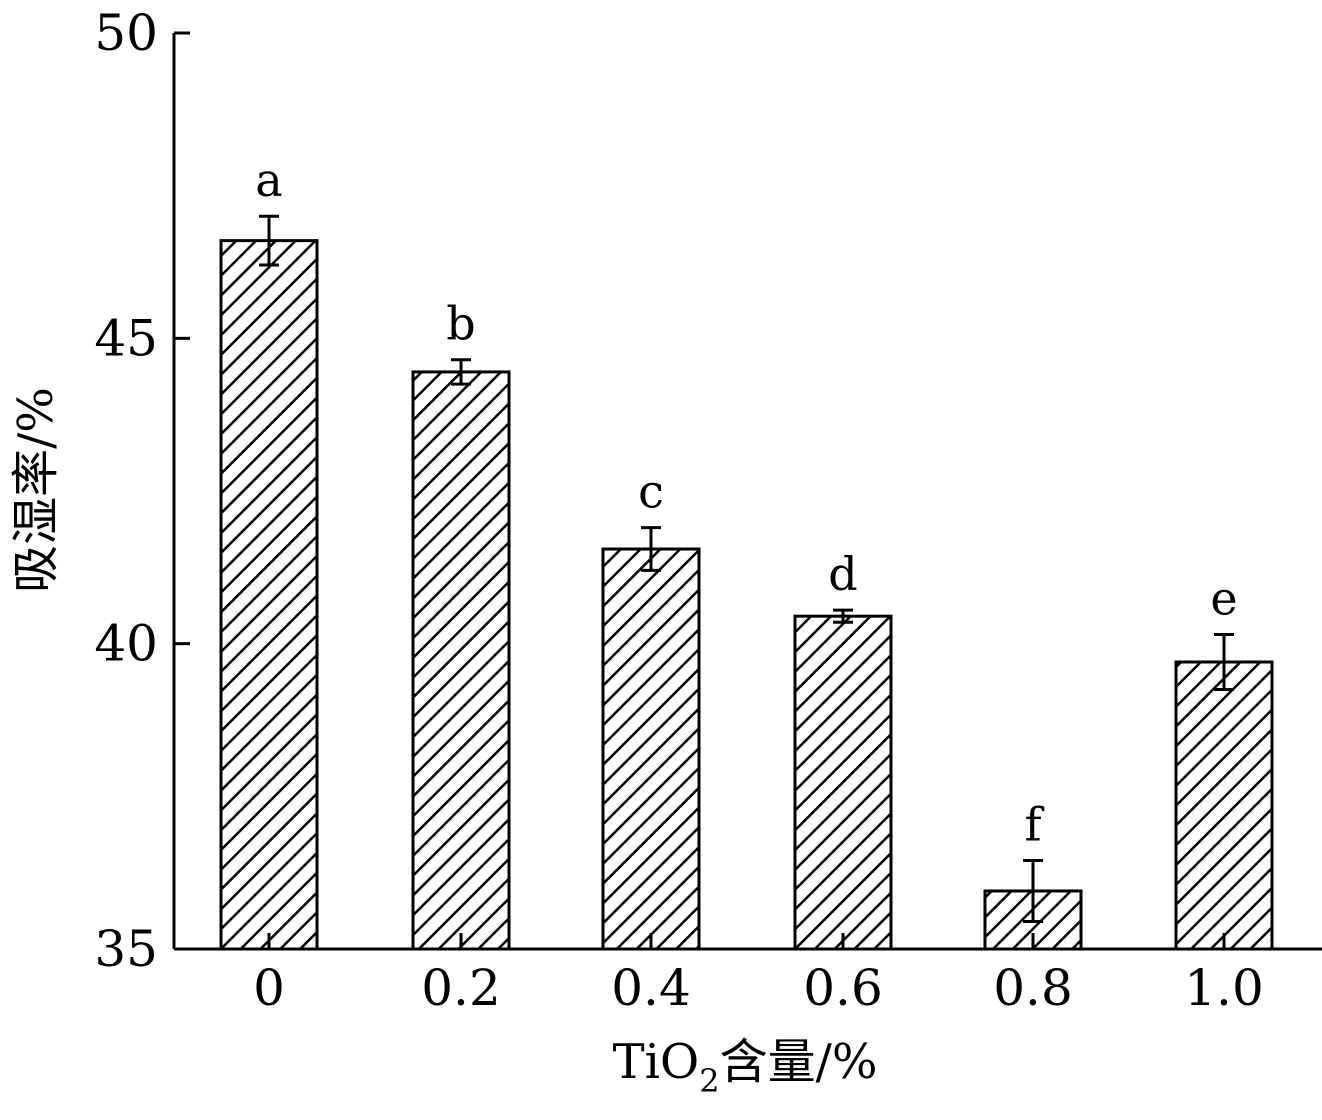 Image resolution: width=1322 pixels, height=1120 pixels. Describe the element at coordinates (651, 988) in the screenshot. I see `x-tick-label: 0.4` at that location.